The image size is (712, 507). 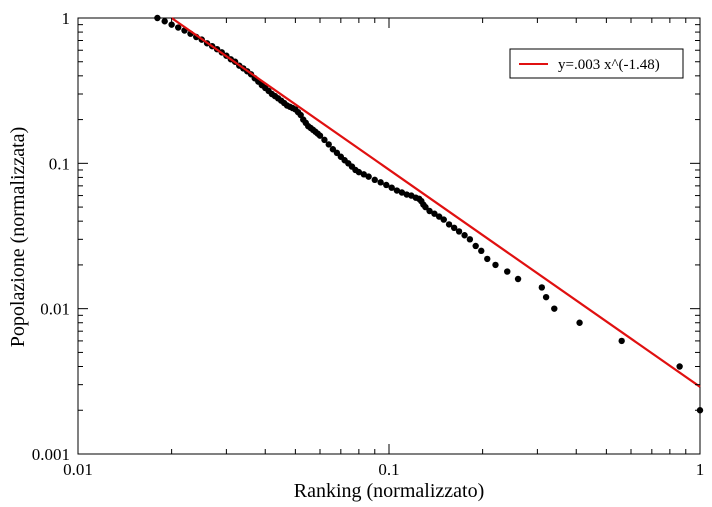 What do you see at coordinates (388, 469) in the screenshot?
I see `x-tick-label: 0.1` at bounding box center [388, 469].